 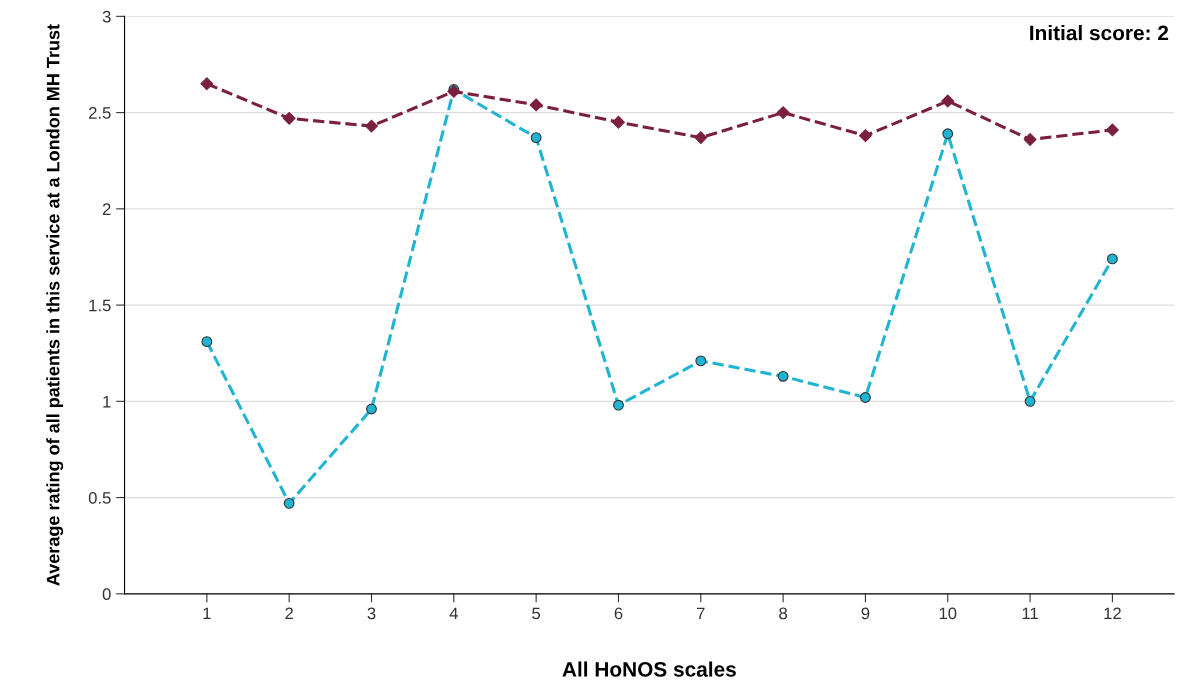 I want to click on y-tick-label: 1.5, so click(x=100, y=305).